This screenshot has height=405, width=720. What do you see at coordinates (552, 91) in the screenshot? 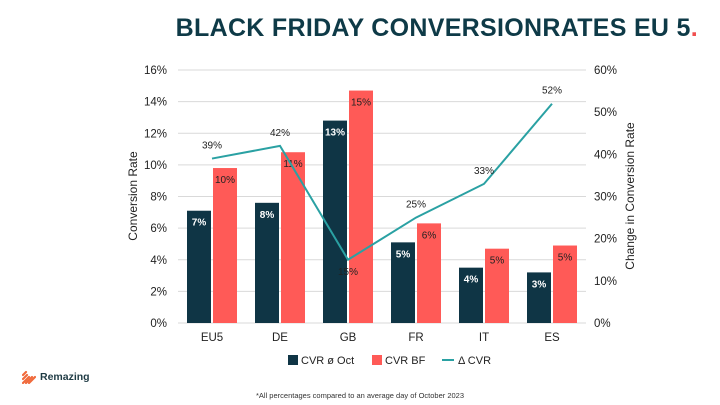
I see `data-label-delta-cvr: 52%` at bounding box center [552, 91].